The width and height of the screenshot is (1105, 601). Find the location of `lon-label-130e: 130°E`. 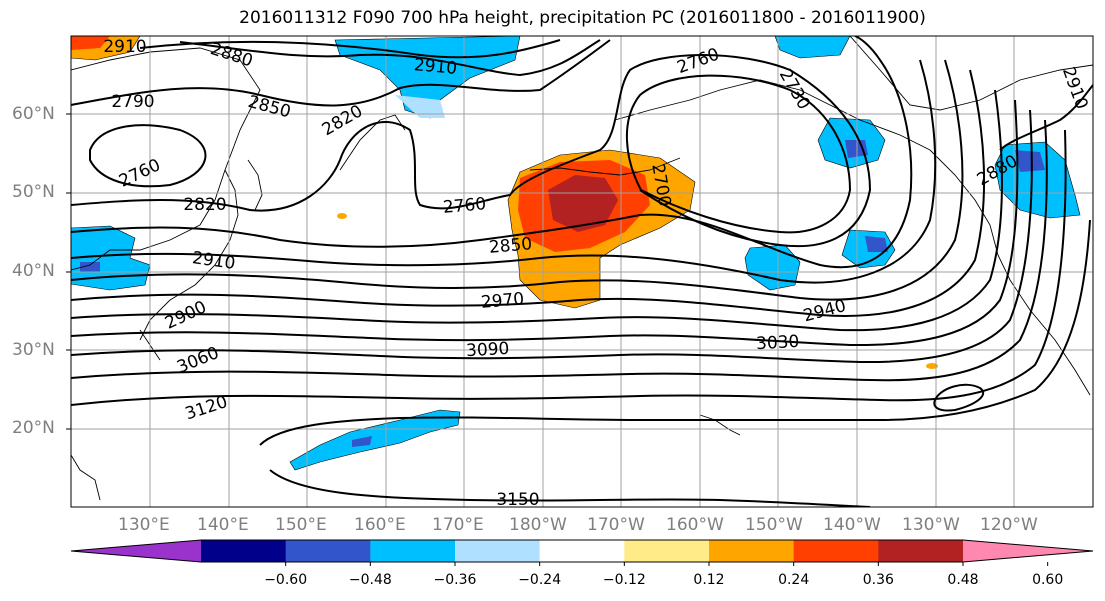

lon-label-130e: 130°E is located at coordinates (144, 525).